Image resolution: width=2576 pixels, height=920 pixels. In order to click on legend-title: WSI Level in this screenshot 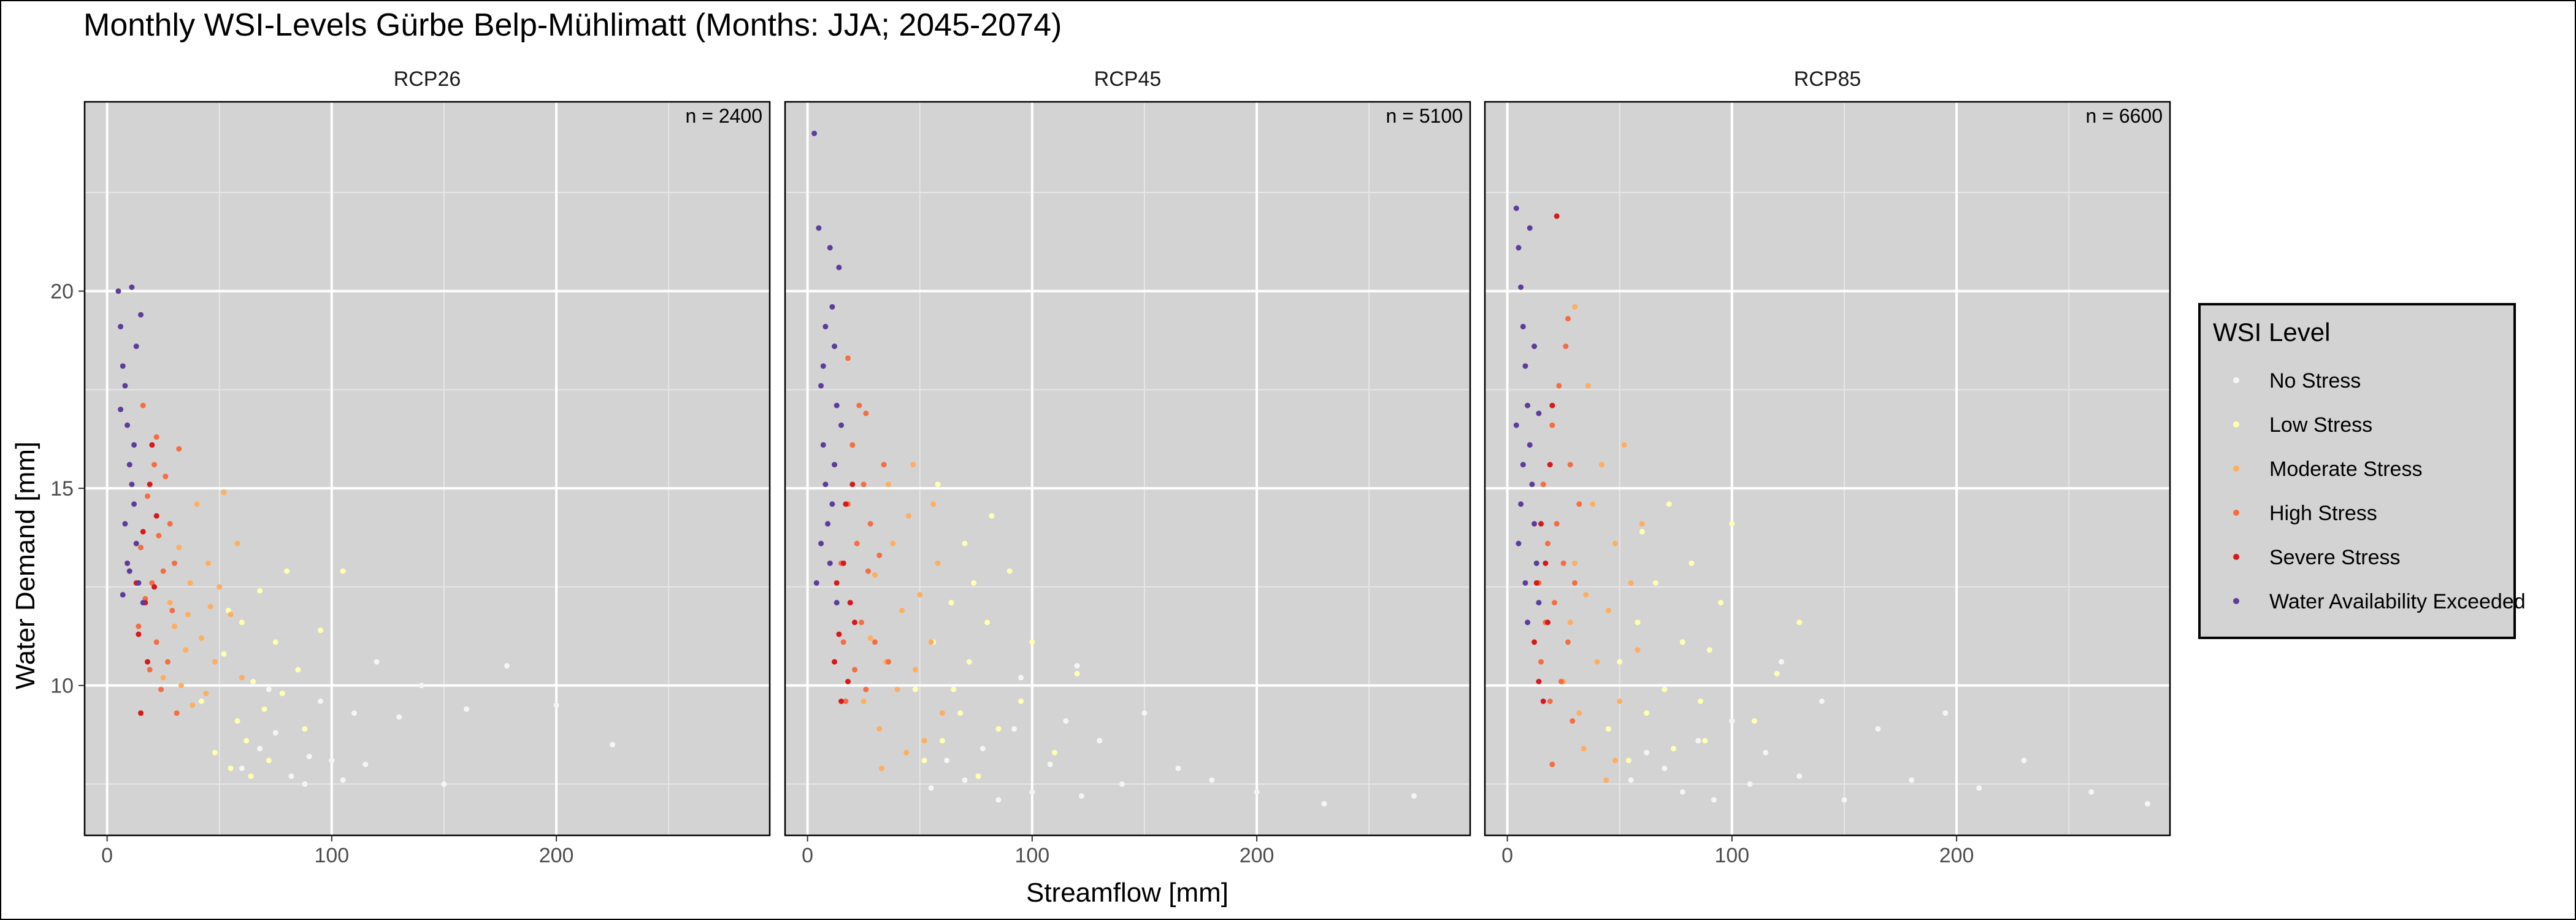, I will do `click(2271, 332)`.